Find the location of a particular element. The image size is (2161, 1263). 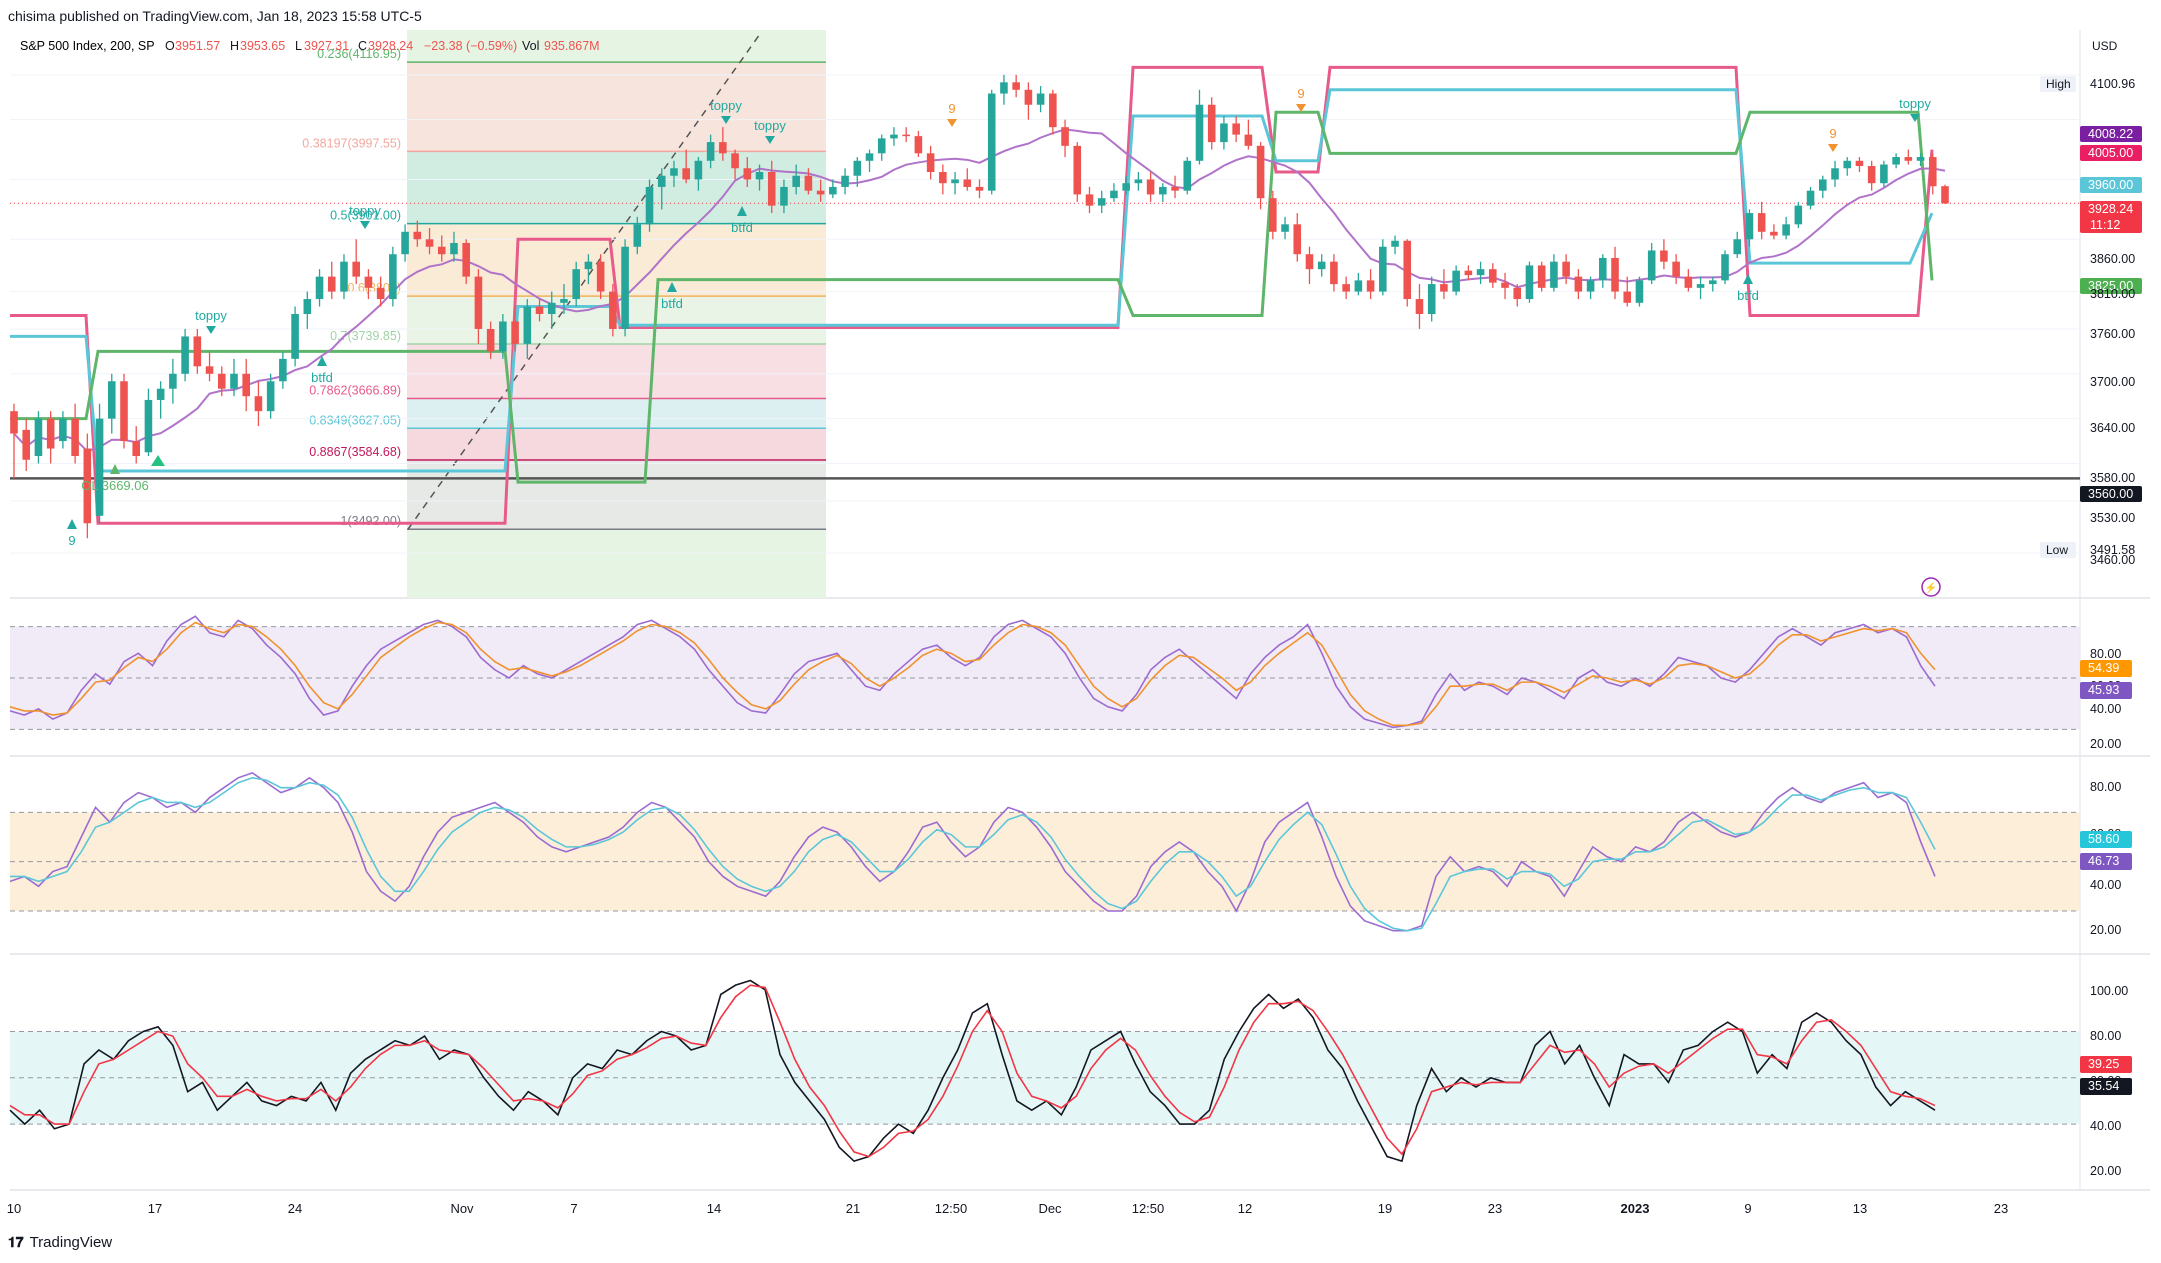

axis-tick-label: 3810.00 is located at coordinates (2112, 294).